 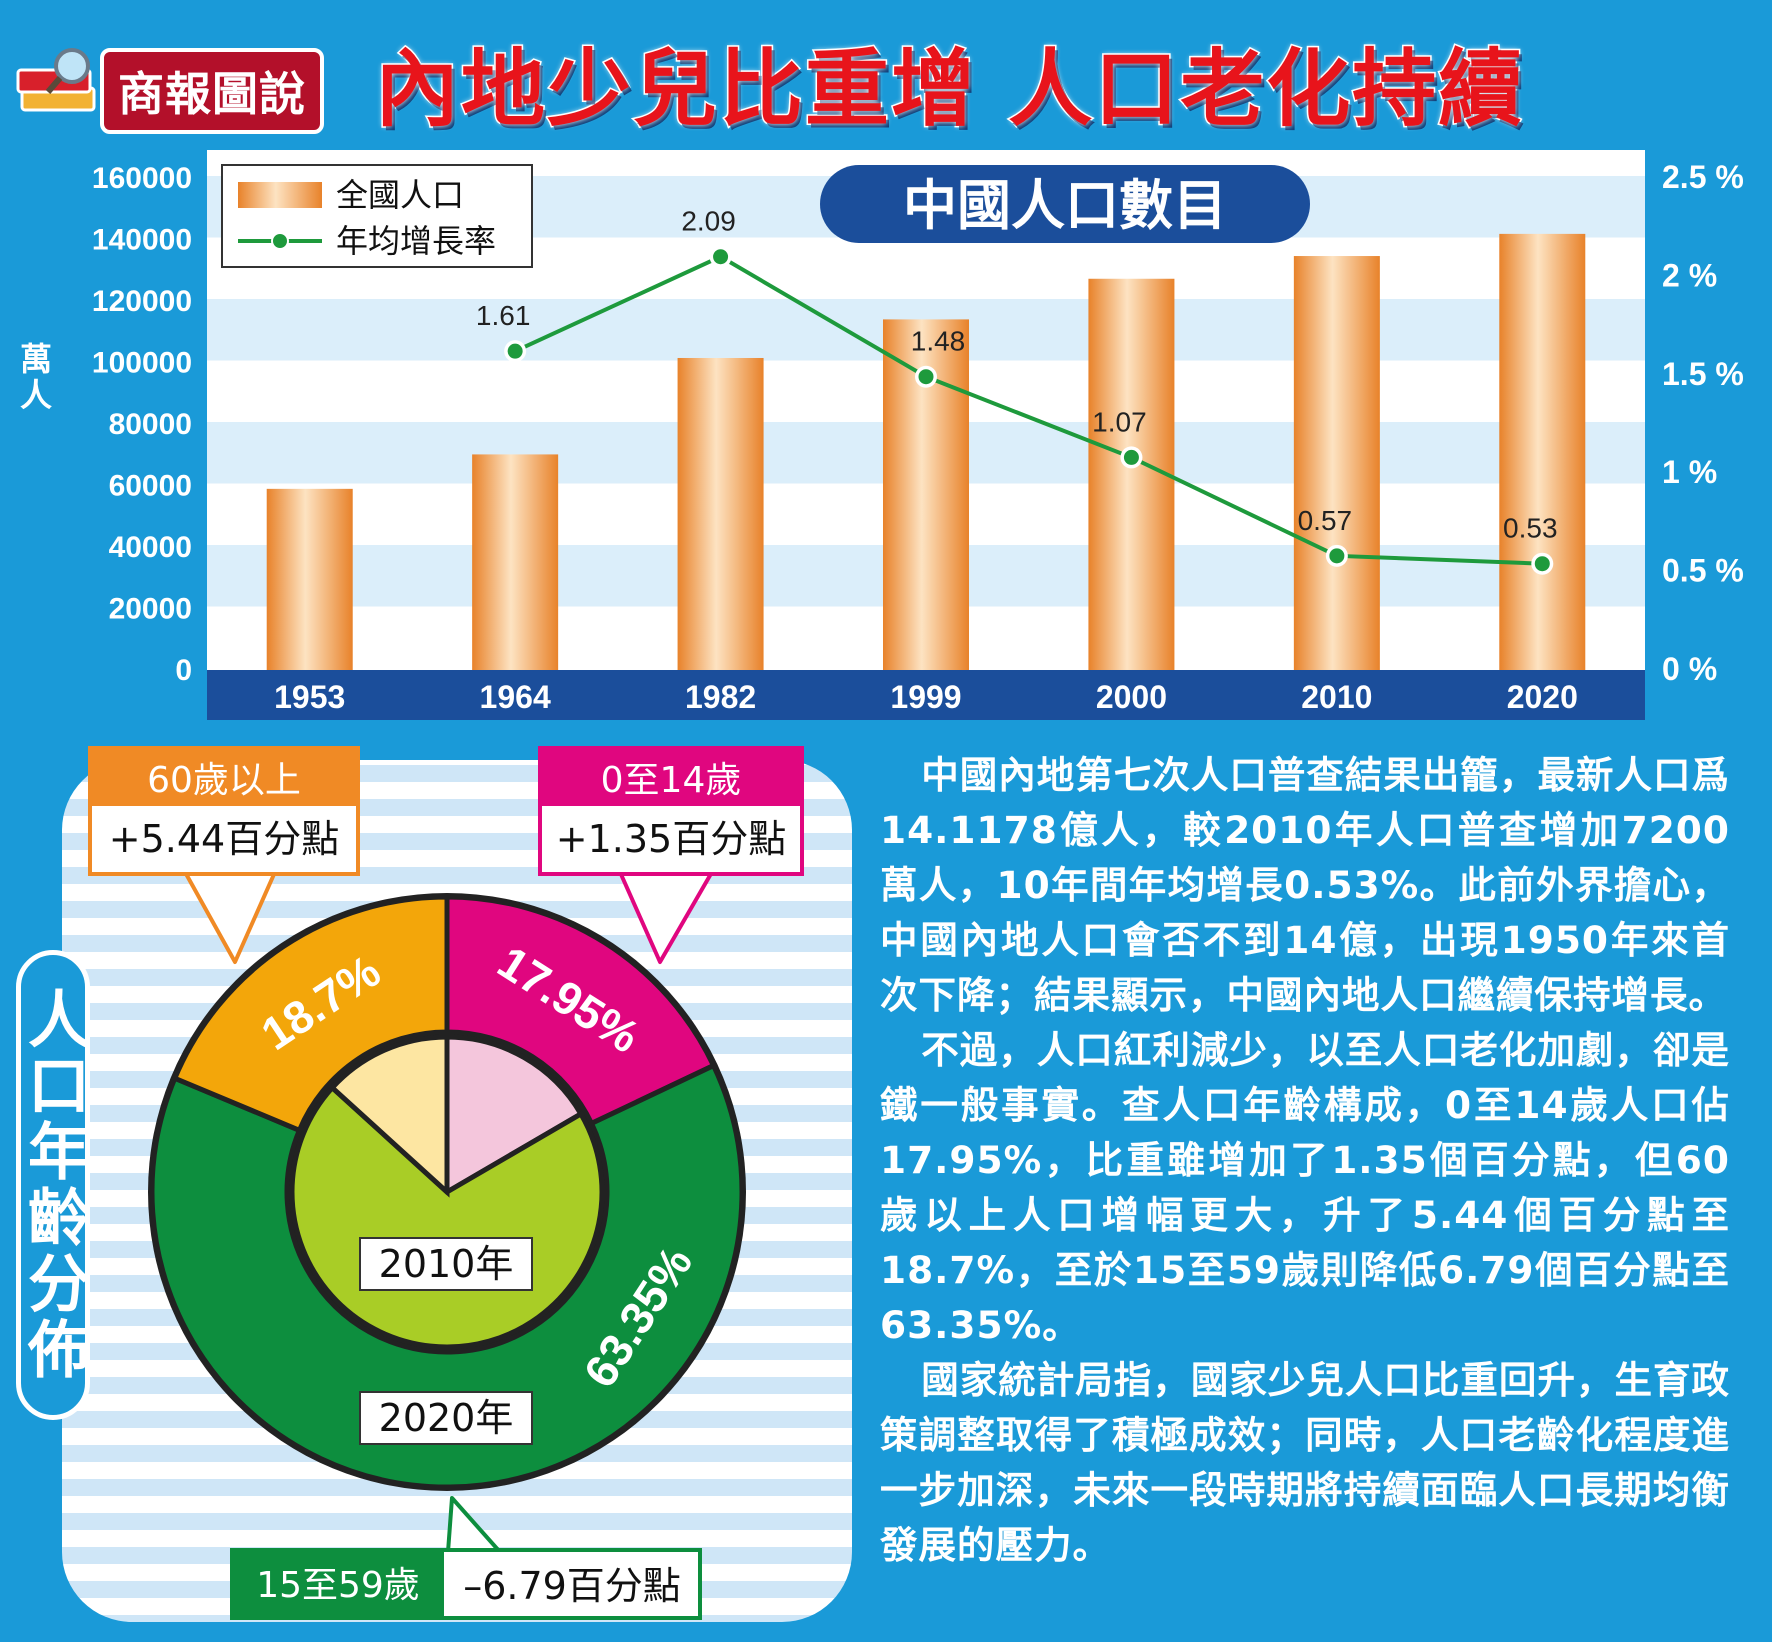 What do you see at coordinates (1131, 697) in the screenshot?
I see `x-tick-label: 2000` at bounding box center [1131, 697].